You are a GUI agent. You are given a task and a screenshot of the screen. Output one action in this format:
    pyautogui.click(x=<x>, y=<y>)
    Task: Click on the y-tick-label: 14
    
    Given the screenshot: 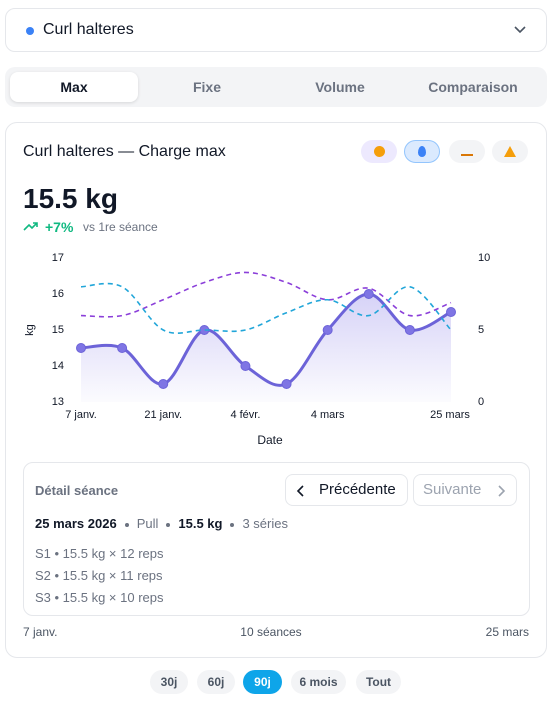 What is the action you would take?
    pyautogui.click(x=58, y=366)
    